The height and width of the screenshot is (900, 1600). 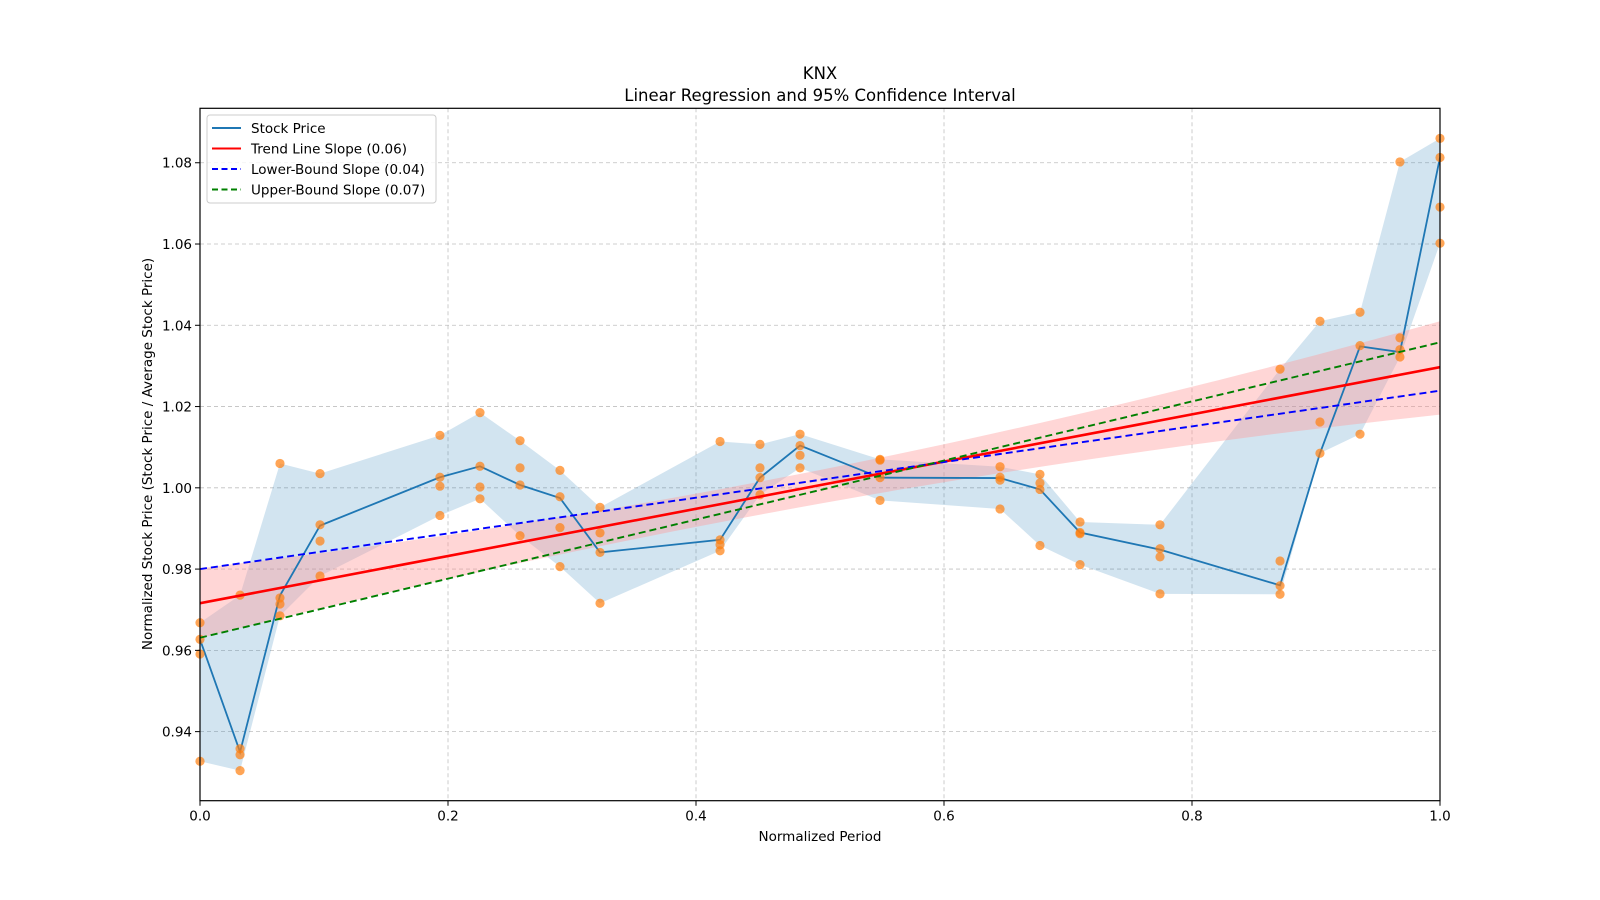 What do you see at coordinates (177, 651) in the screenshot?
I see `y-tick-label: 0.96` at bounding box center [177, 651].